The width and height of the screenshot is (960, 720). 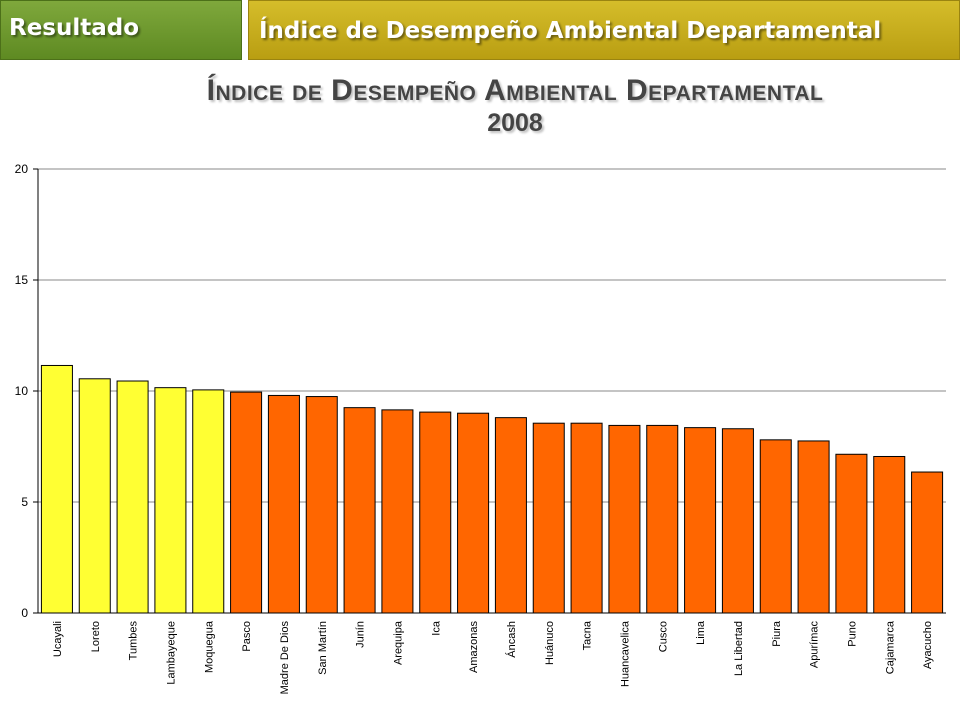 What do you see at coordinates (285, 658) in the screenshot?
I see `x-tick-label: Madre De Dios` at bounding box center [285, 658].